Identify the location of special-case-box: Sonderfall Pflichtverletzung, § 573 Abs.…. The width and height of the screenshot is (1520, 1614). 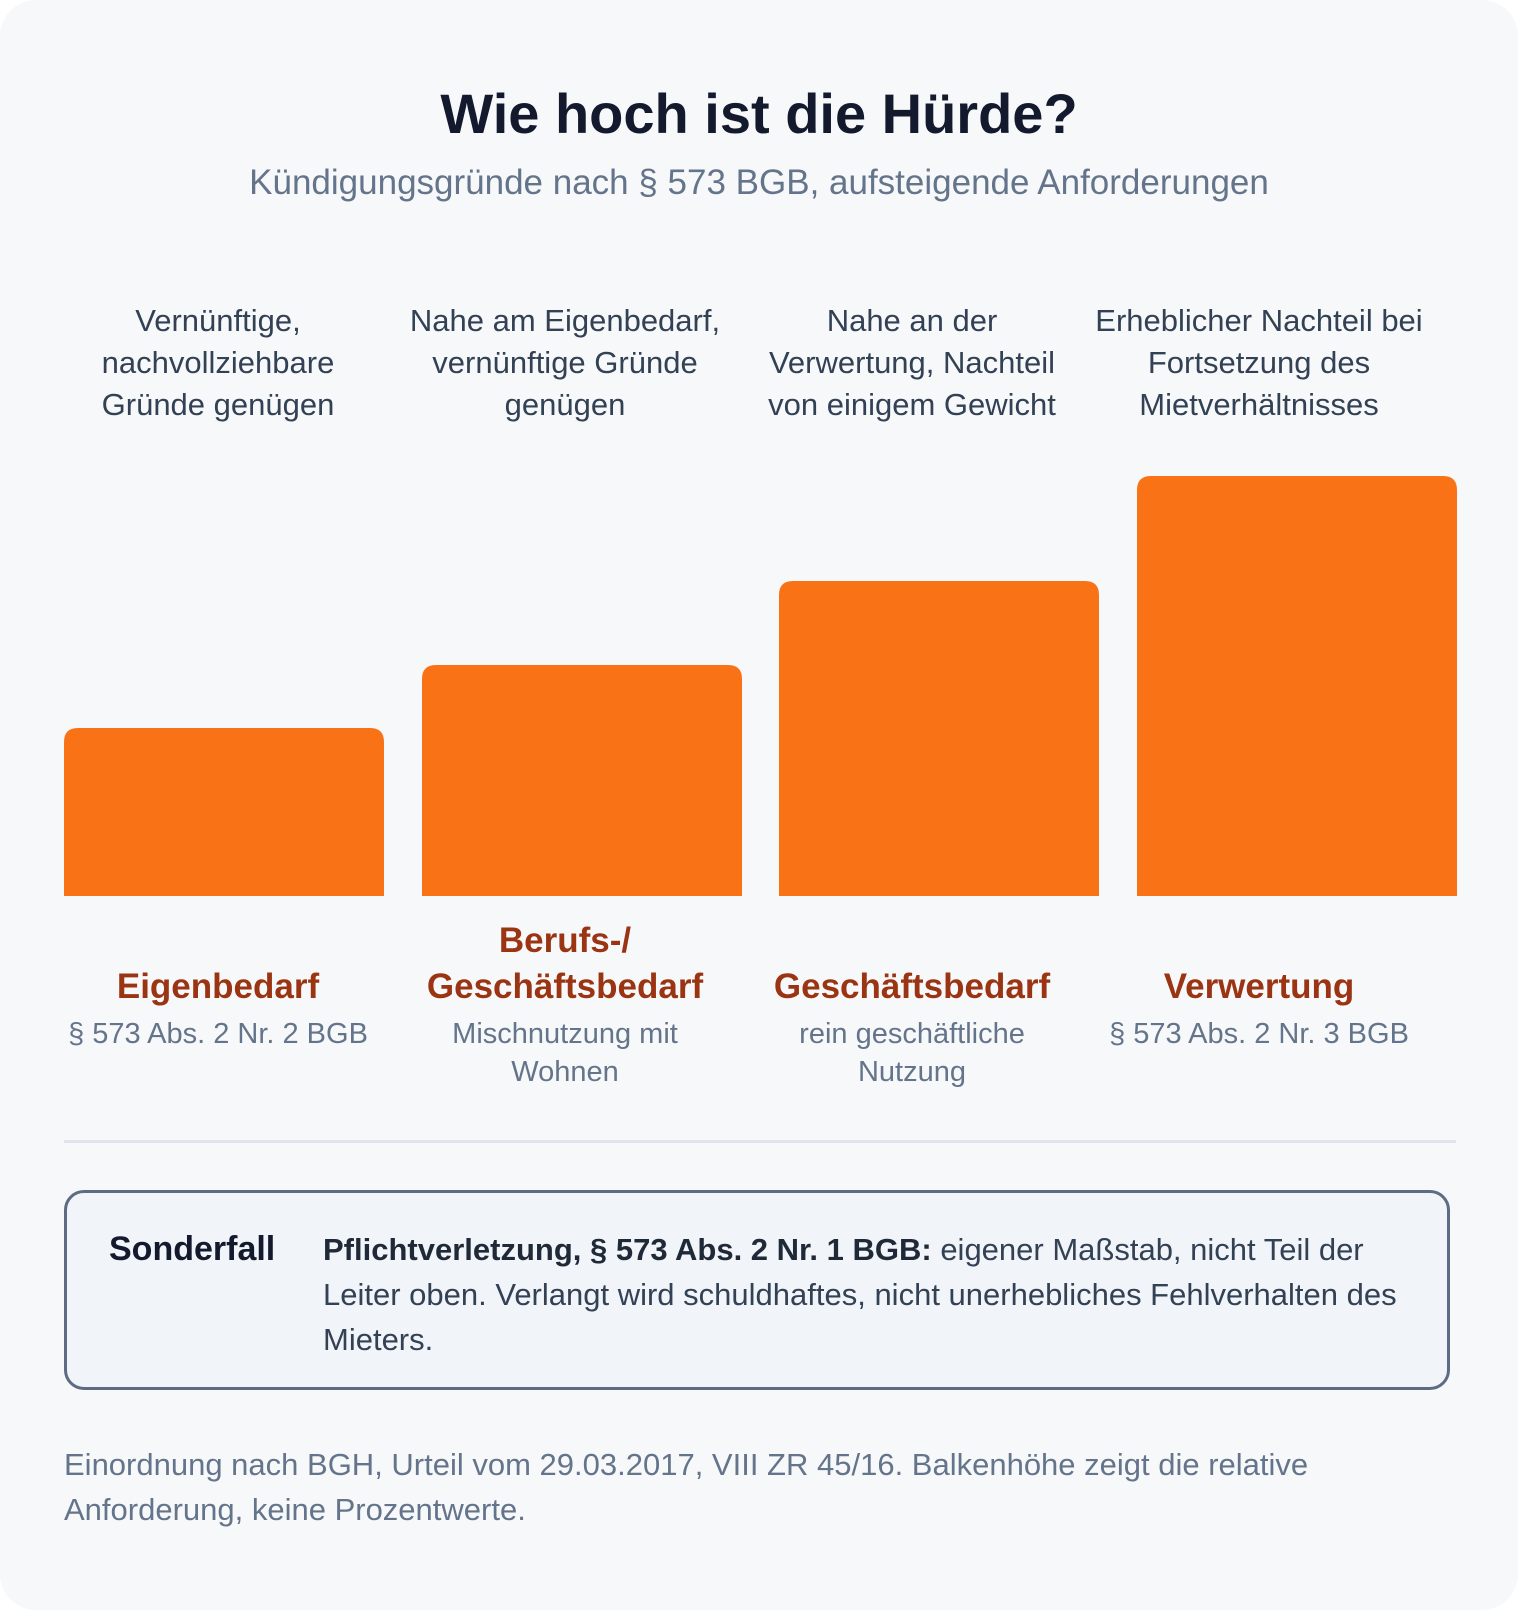
(757, 1290).